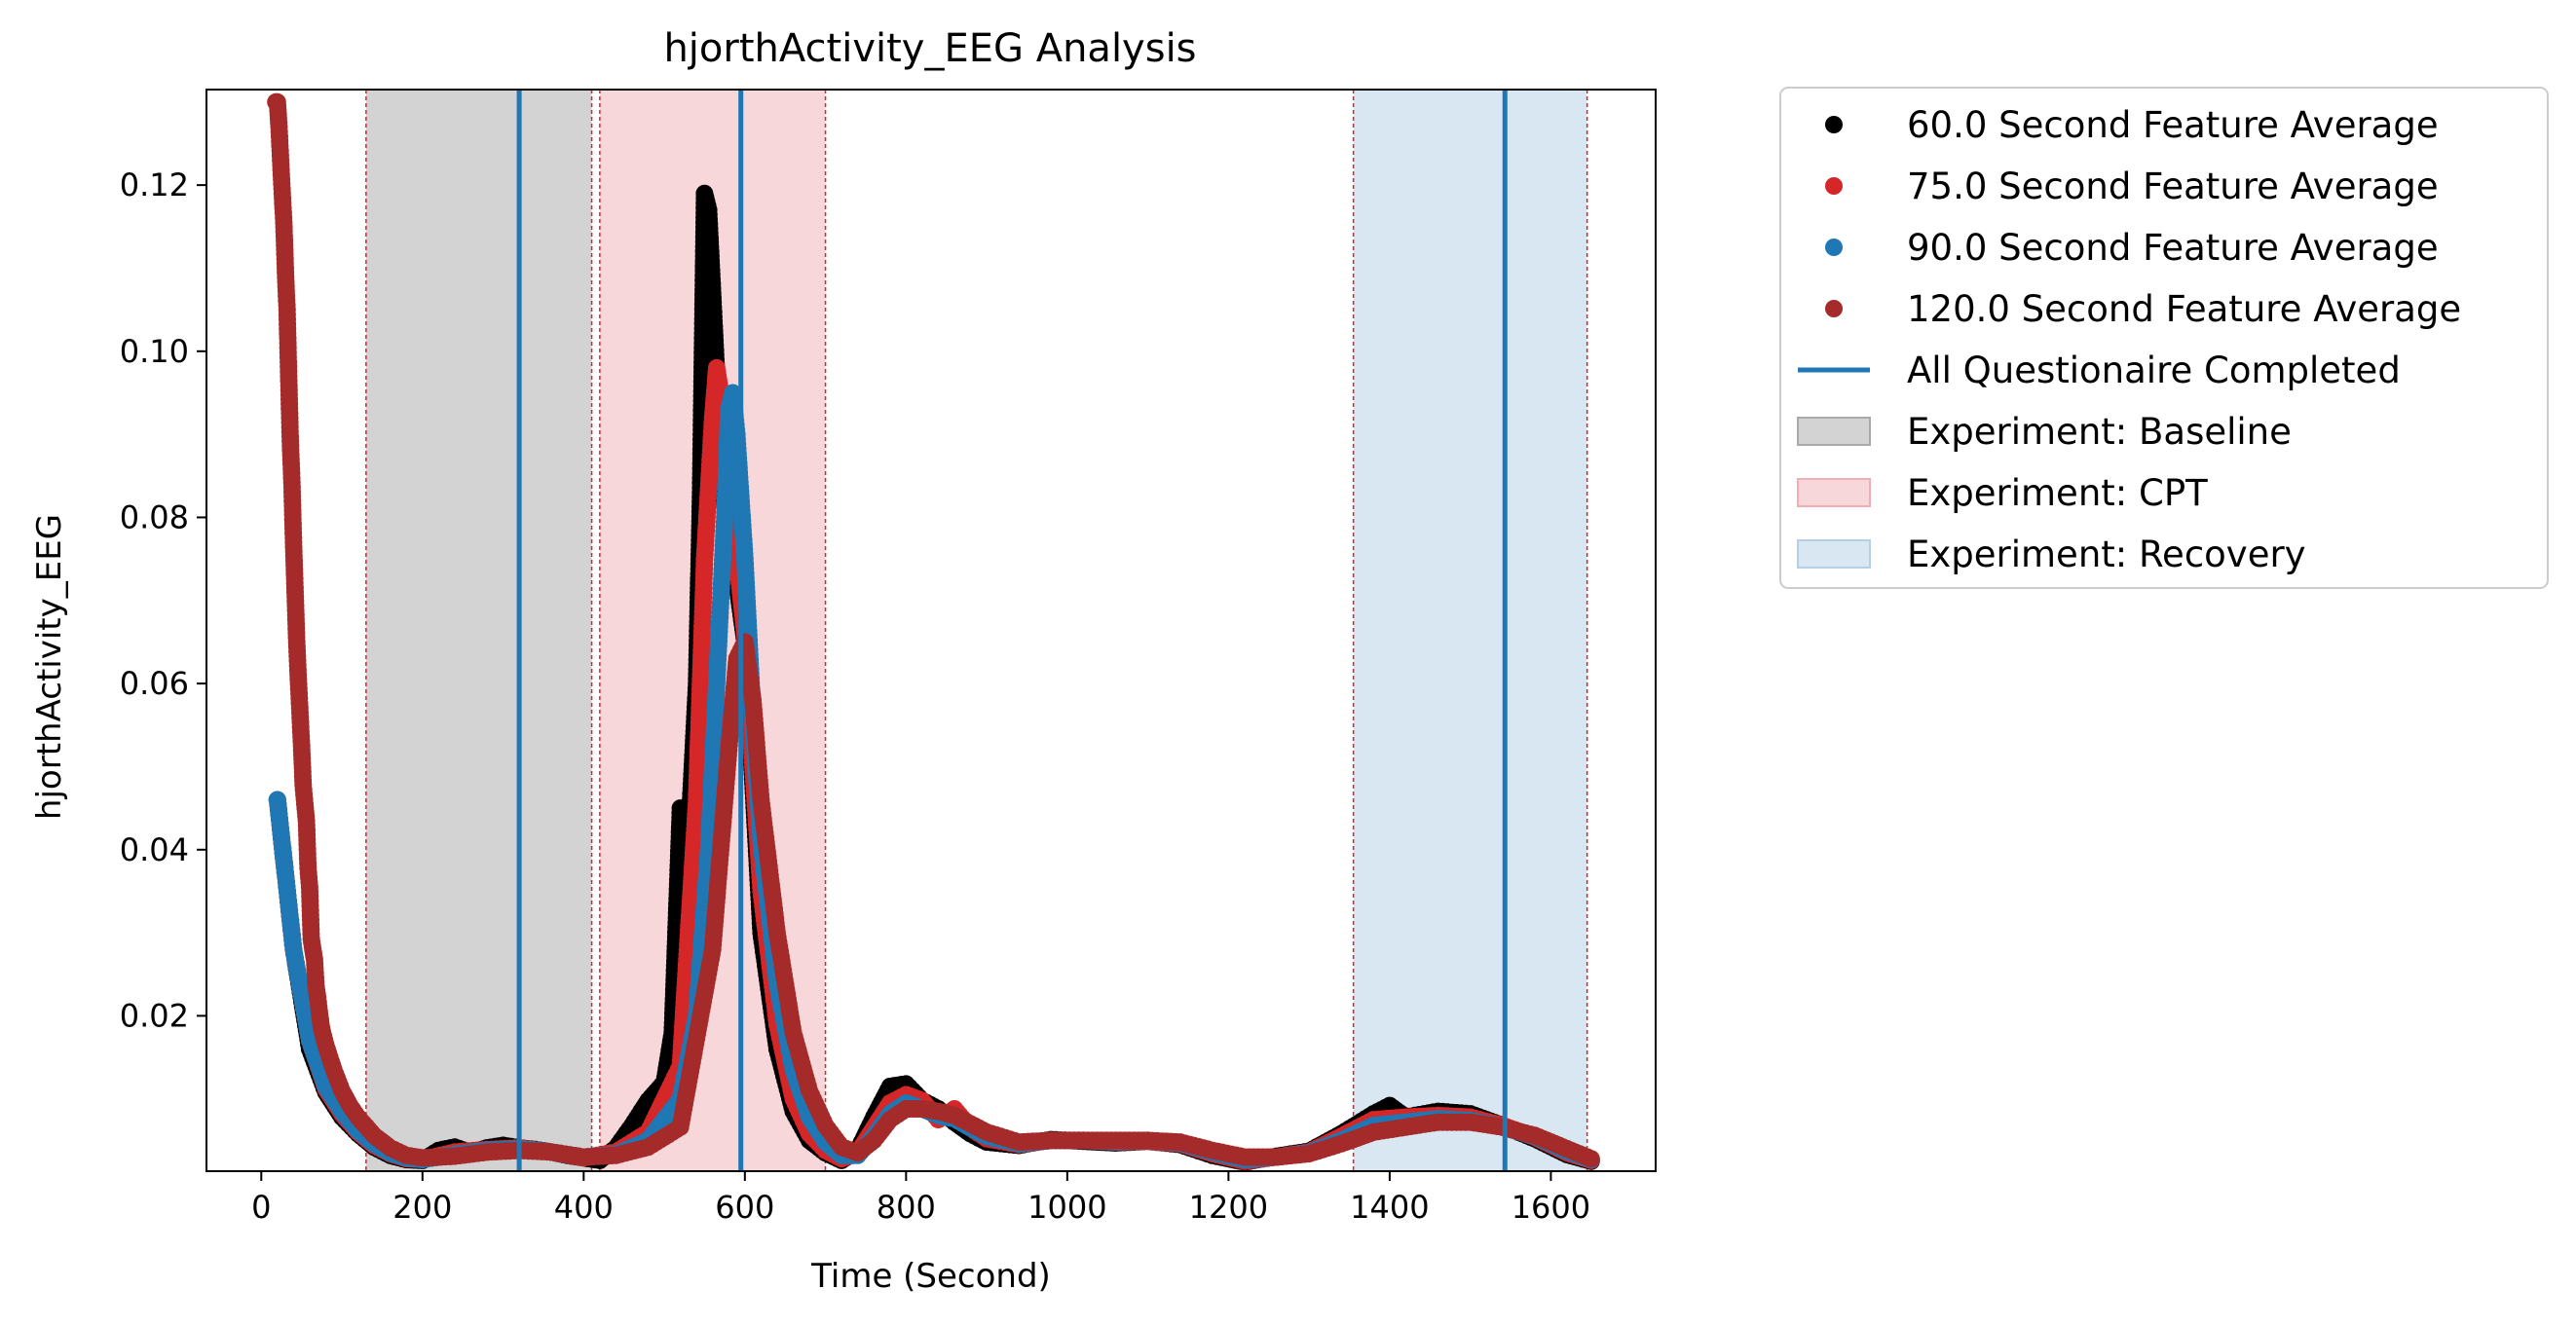  What do you see at coordinates (2184, 309) in the screenshot?
I see `legend-label-series-3: 120.0 Second Feature Average` at bounding box center [2184, 309].